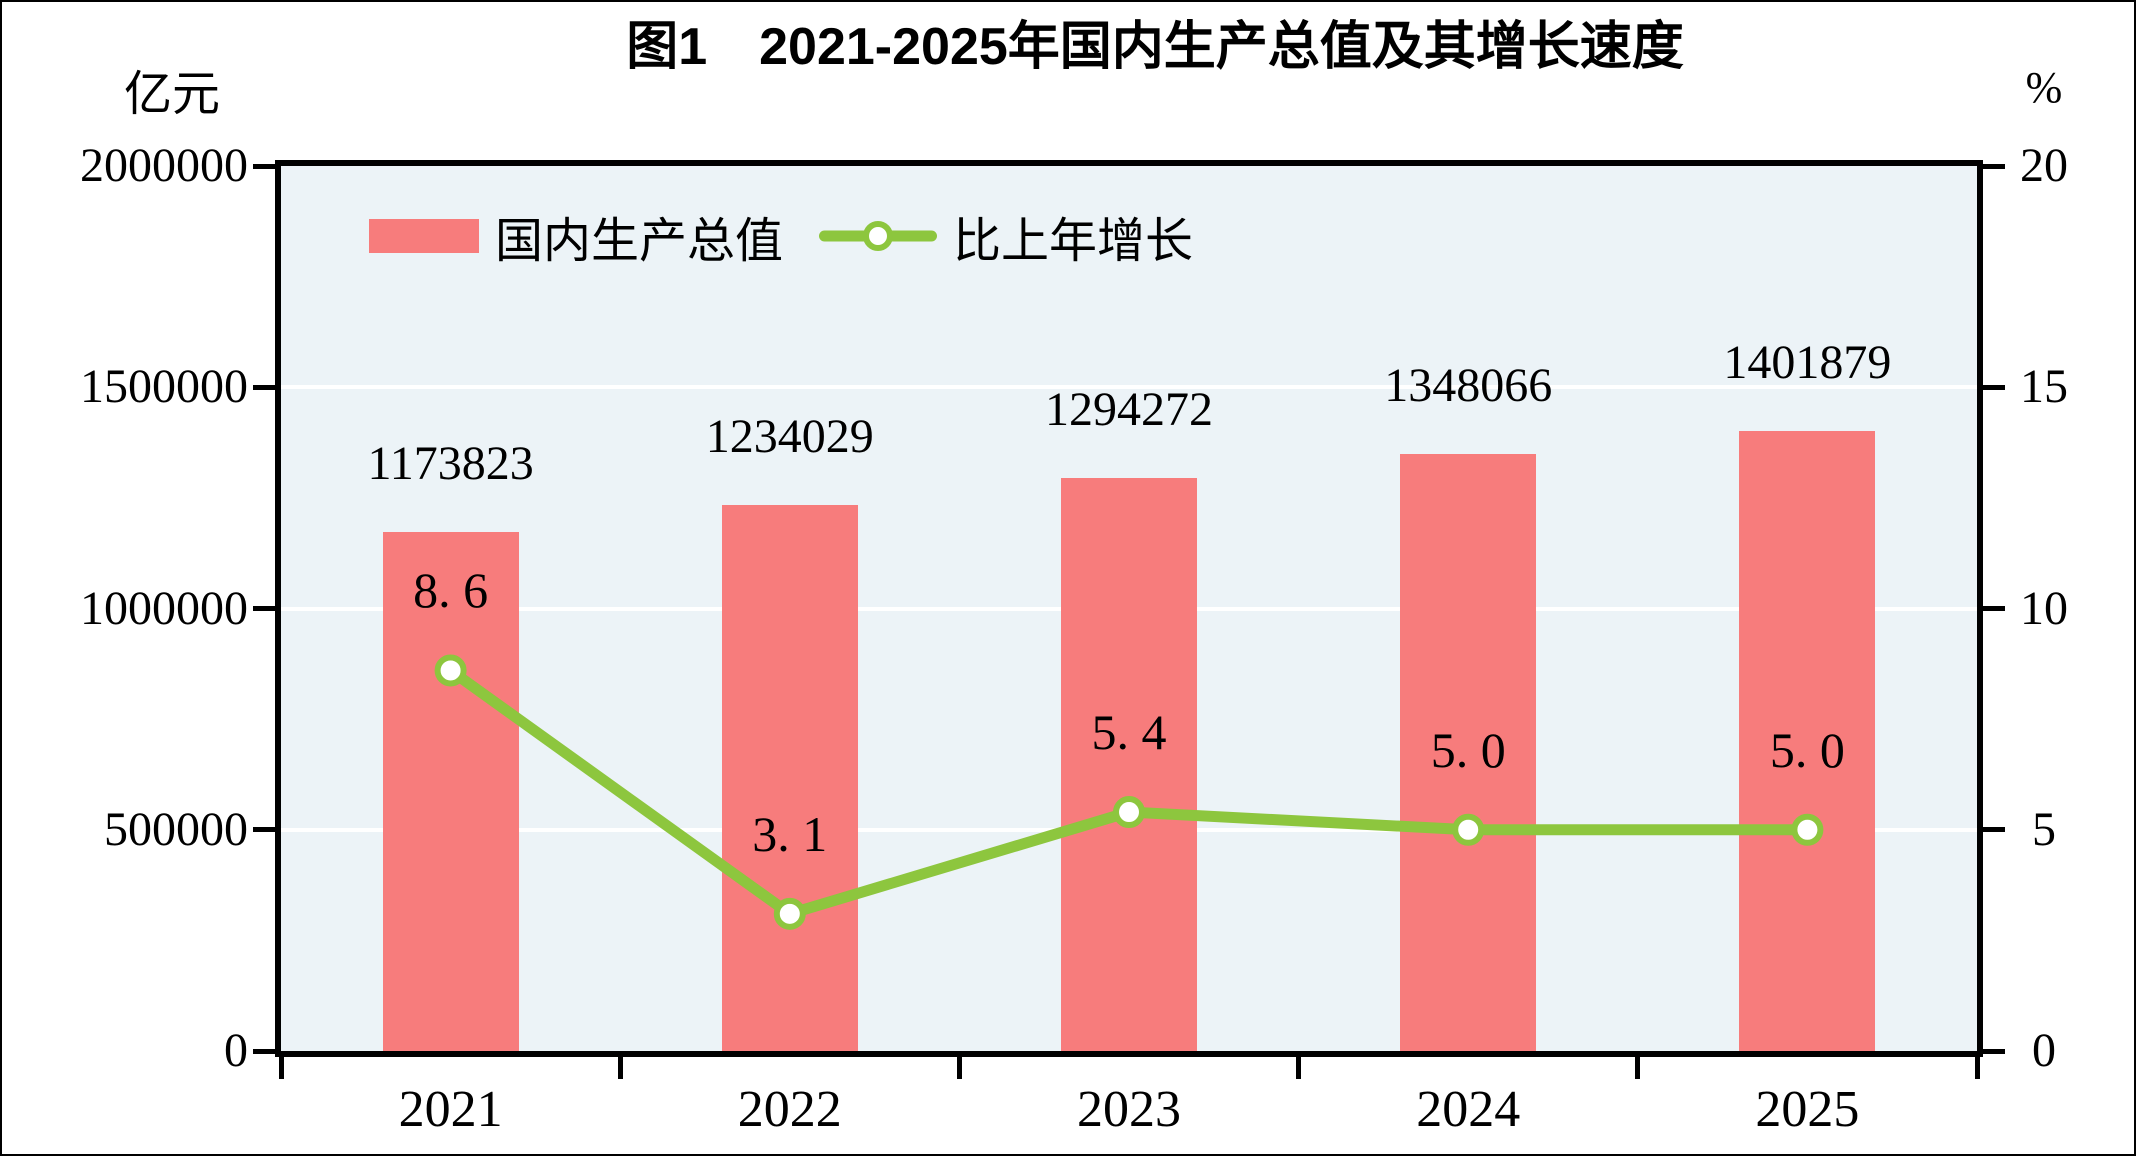 The width and height of the screenshot is (2136, 1156). Describe the element at coordinates (164, 387) in the screenshot. I see `left-axis-tick-label-1500000: 1500000` at that location.